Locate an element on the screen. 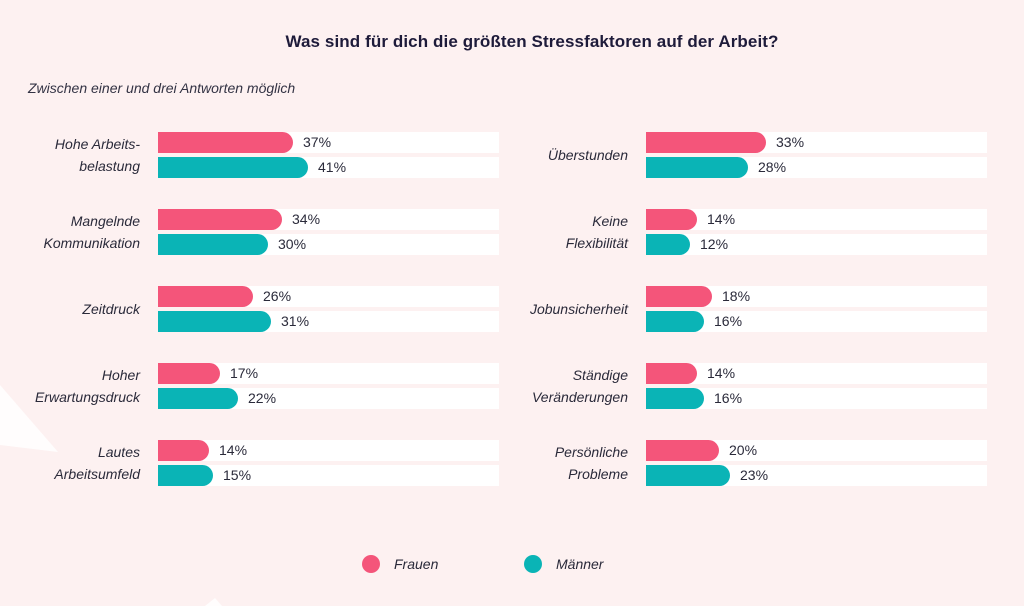  bar-group: Hohe Arbeits- belastung 37% 41% is located at coordinates (512, 155).